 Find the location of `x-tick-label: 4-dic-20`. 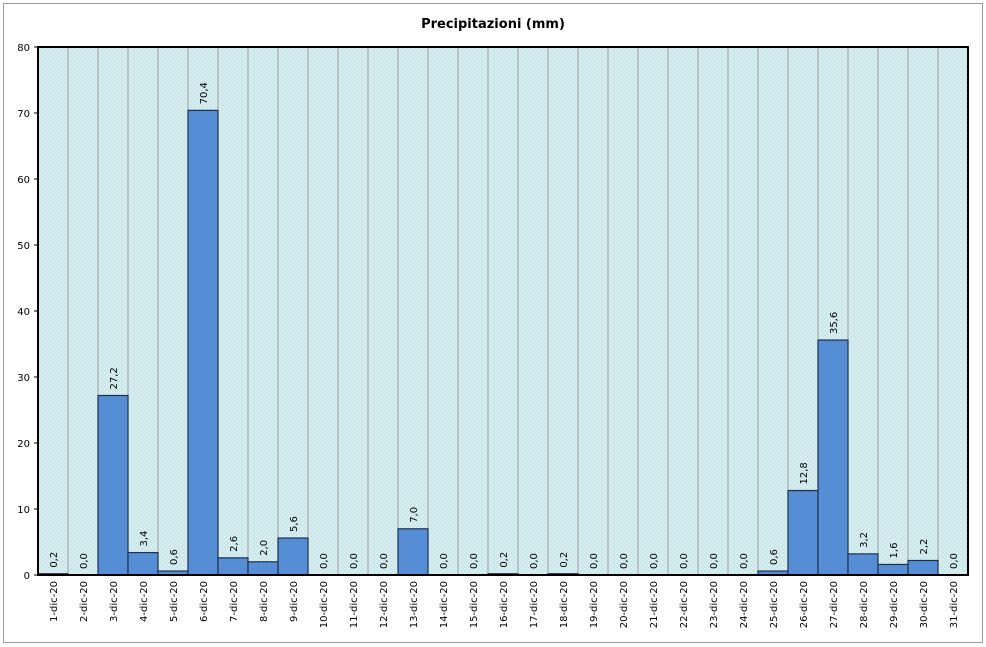

x-tick-label: 4-dic-20 is located at coordinates (144, 601).